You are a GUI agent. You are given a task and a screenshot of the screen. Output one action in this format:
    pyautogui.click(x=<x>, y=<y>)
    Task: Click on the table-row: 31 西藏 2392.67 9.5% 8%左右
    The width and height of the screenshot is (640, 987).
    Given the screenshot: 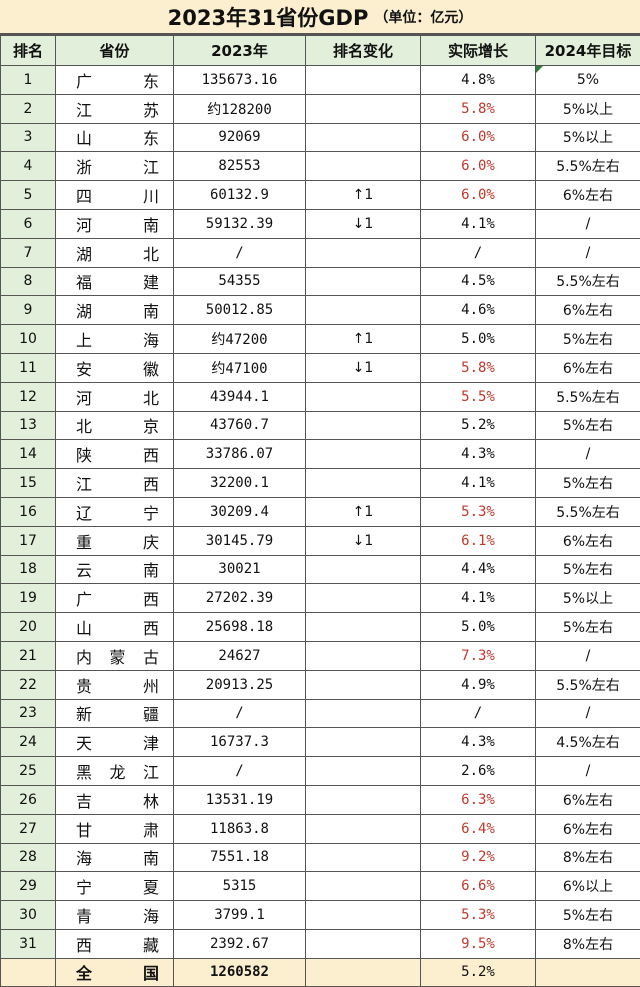 What is the action you would take?
    pyautogui.click(x=320, y=943)
    